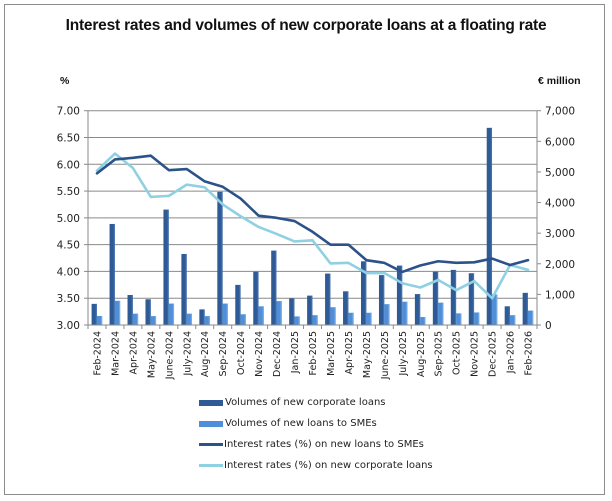 This screenshot has width=612, height=501. Describe the element at coordinates (65, 81) in the screenshot. I see `left-axis-unit-label: %` at that location.